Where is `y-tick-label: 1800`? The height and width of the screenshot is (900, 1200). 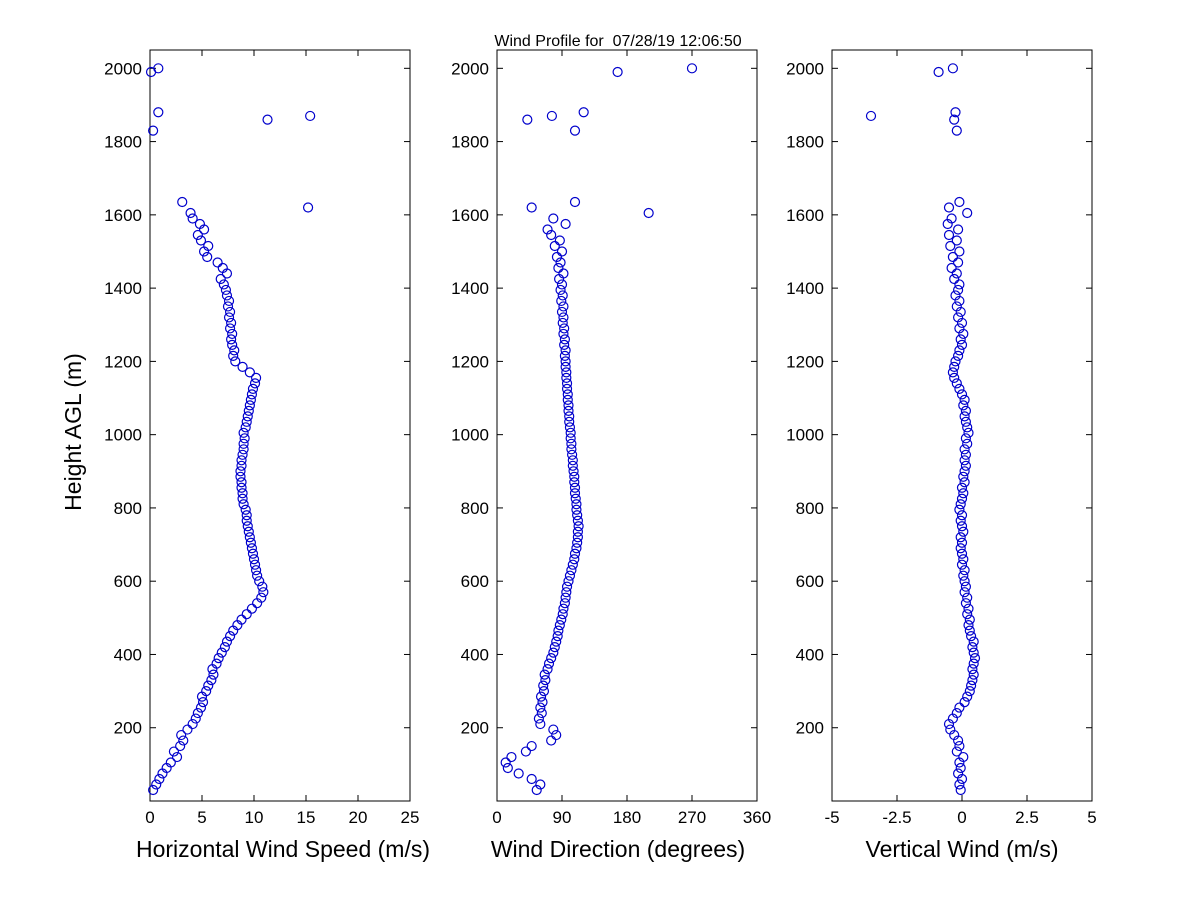 y-tick-label: 1800 is located at coordinates (805, 142).